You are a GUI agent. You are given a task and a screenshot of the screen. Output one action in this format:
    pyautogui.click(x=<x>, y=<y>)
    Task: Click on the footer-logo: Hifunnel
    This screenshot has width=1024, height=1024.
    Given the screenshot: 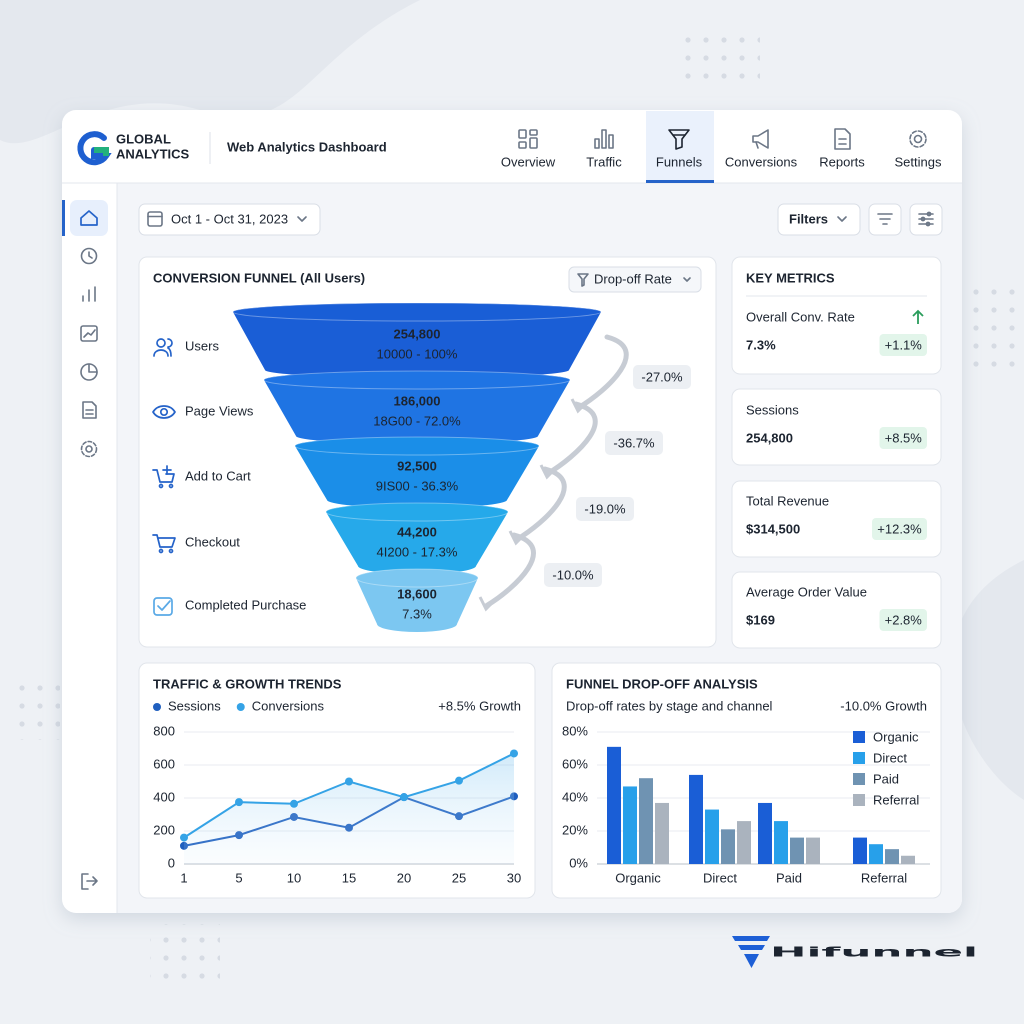 What is the action you would take?
    pyautogui.click(x=874, y=953)
    